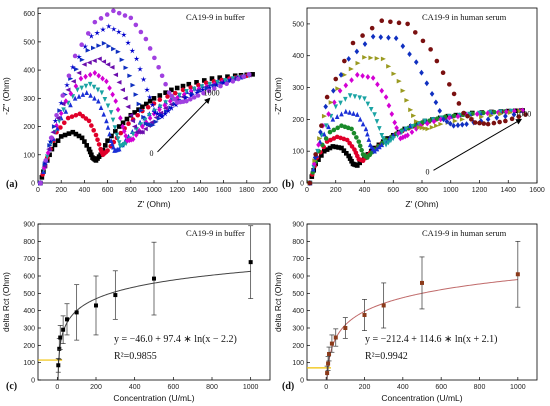 The height and width of the screenshot is (406, 550). I want to click on y-tick-label: 400, so click(298, 56).